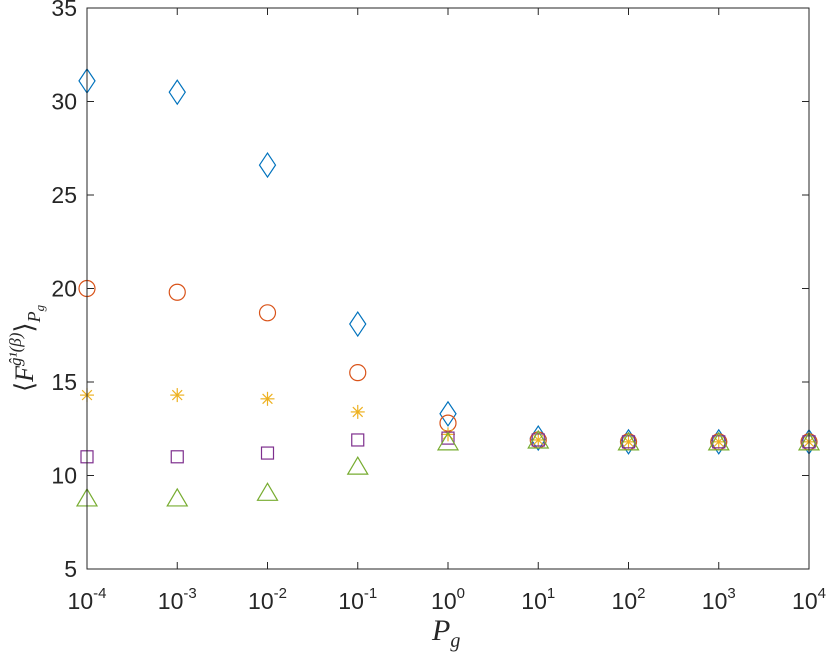 This screenshot has width=830, height=655. I want to click on y-axis-title: ⟨Fĝ¹(β)⟩Pg, so click(26, 348).